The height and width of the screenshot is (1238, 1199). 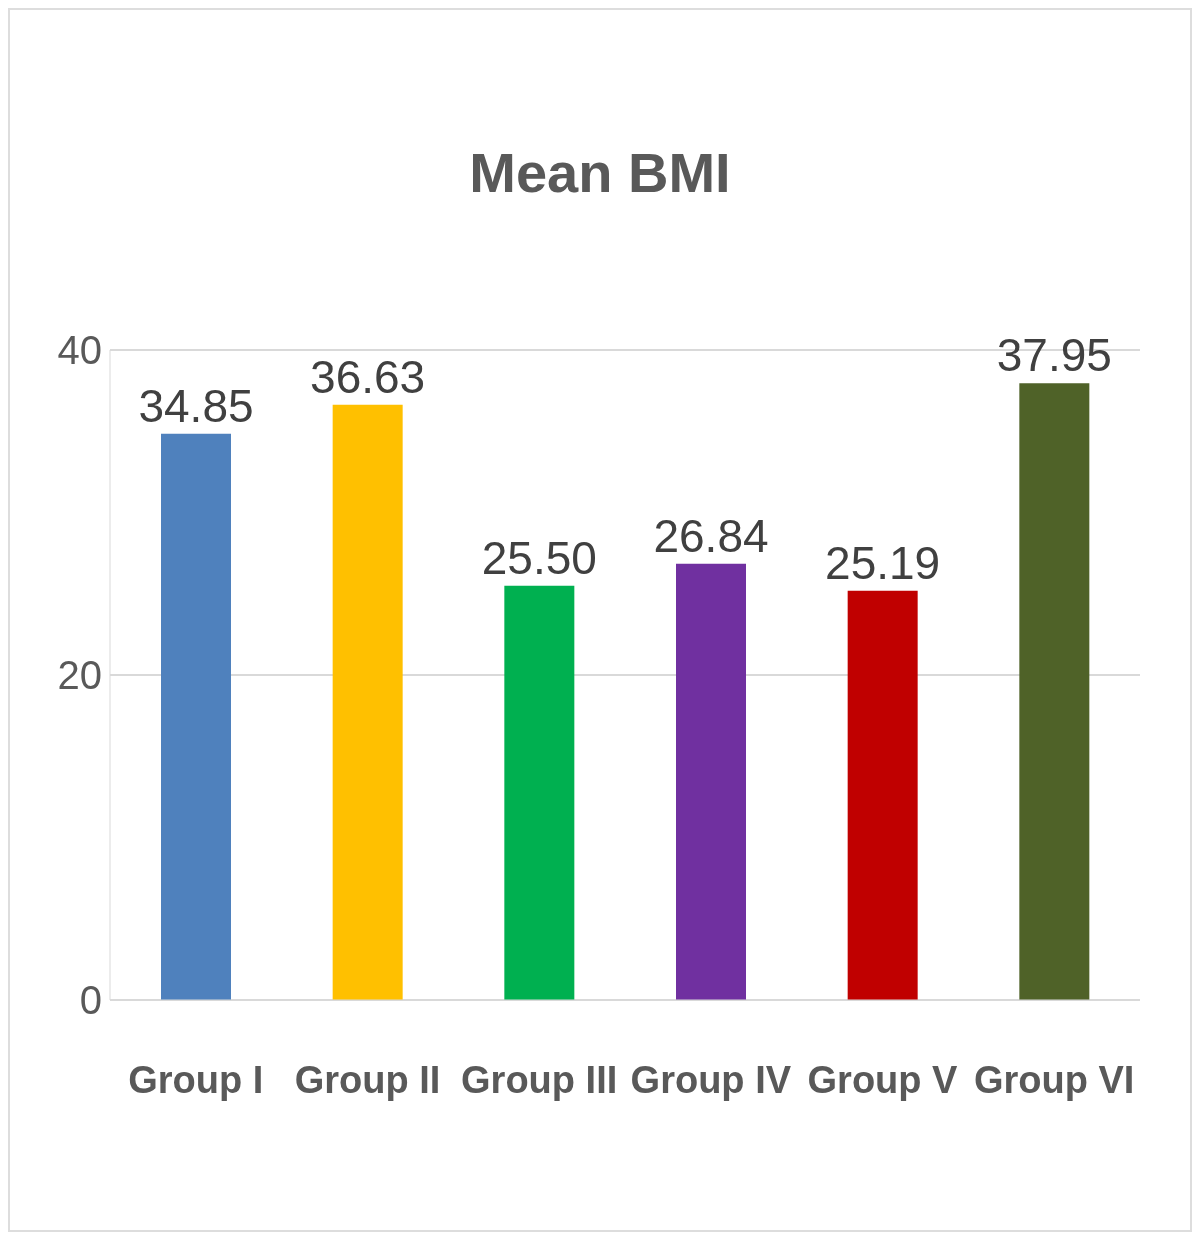 What do you see at coordinates (79, 350) in the screenshot?
I see `y-tick-label: 40` at bounding box center [79, 350].